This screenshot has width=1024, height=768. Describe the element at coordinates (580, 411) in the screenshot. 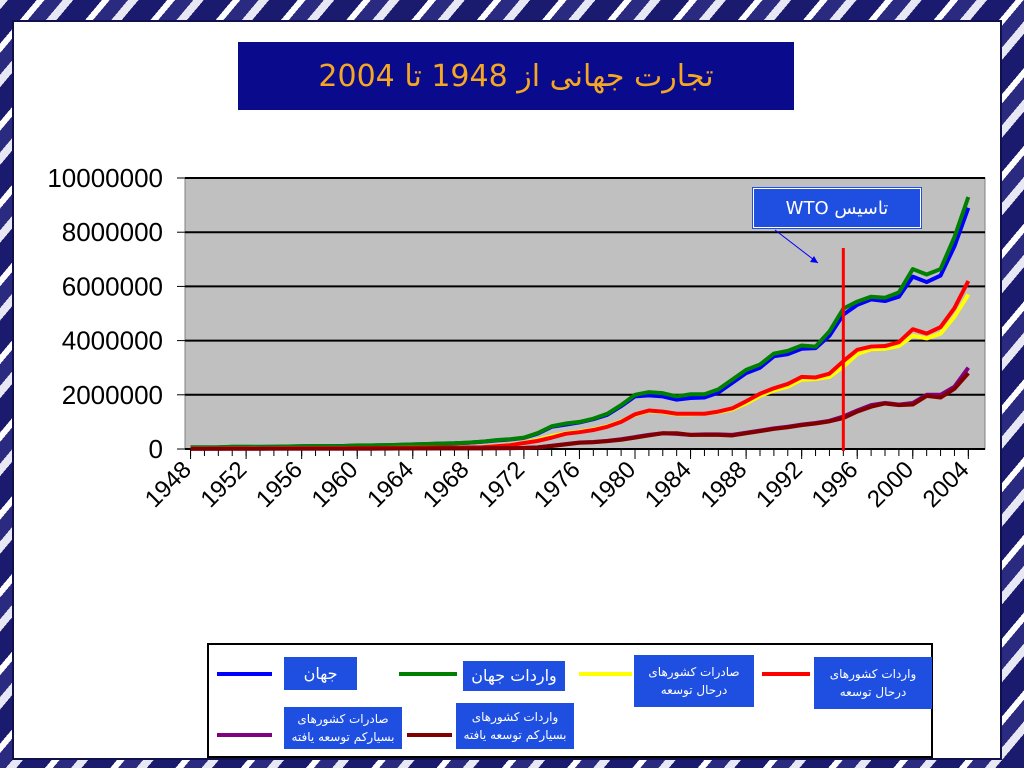

I see `series-line` at that location.